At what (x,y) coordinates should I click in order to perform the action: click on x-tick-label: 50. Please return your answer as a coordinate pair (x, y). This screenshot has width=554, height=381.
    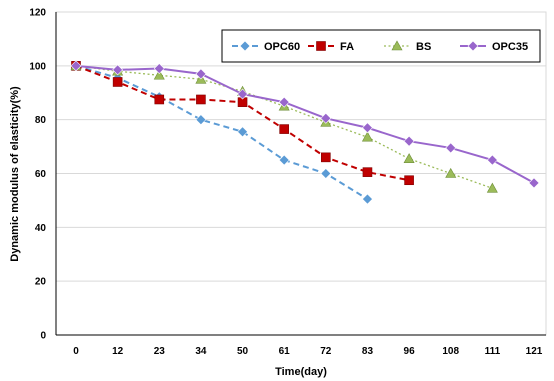
    Looking at the image, I should click on (243, 351).